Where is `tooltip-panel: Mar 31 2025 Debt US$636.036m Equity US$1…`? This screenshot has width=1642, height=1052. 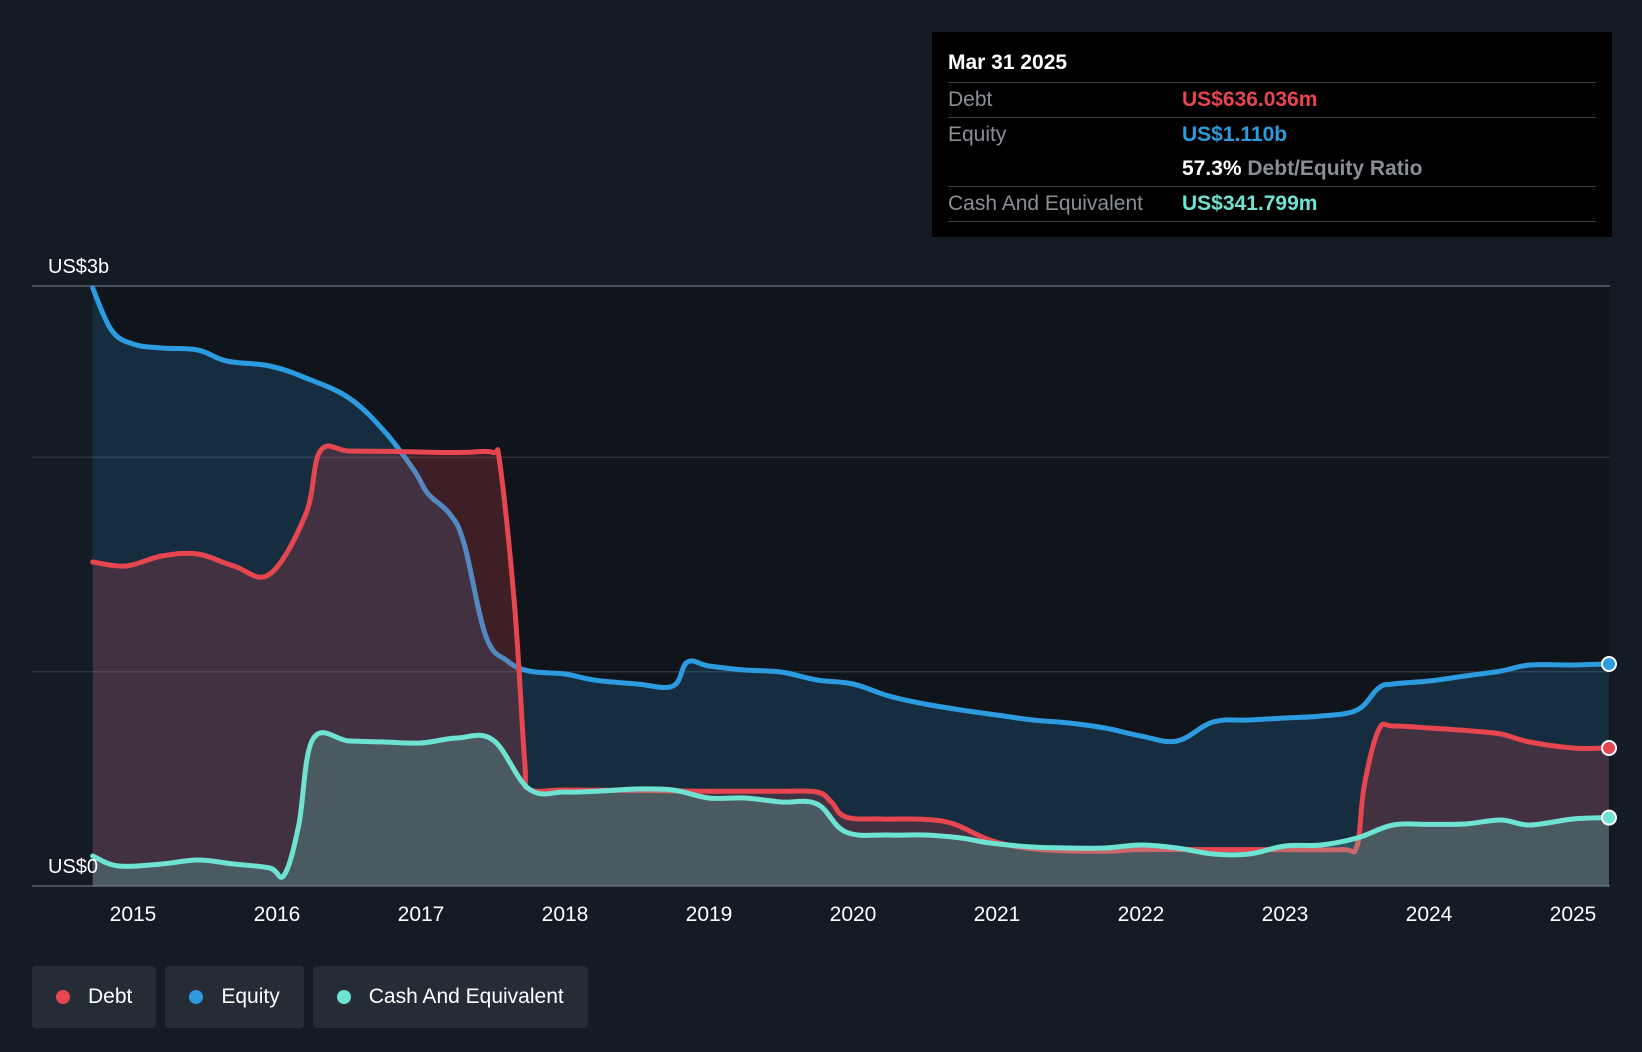 tooltip-panel: Mar 31 2025 Debt US$636.036m Equity US$1… is located at coordinates (1272, 134).